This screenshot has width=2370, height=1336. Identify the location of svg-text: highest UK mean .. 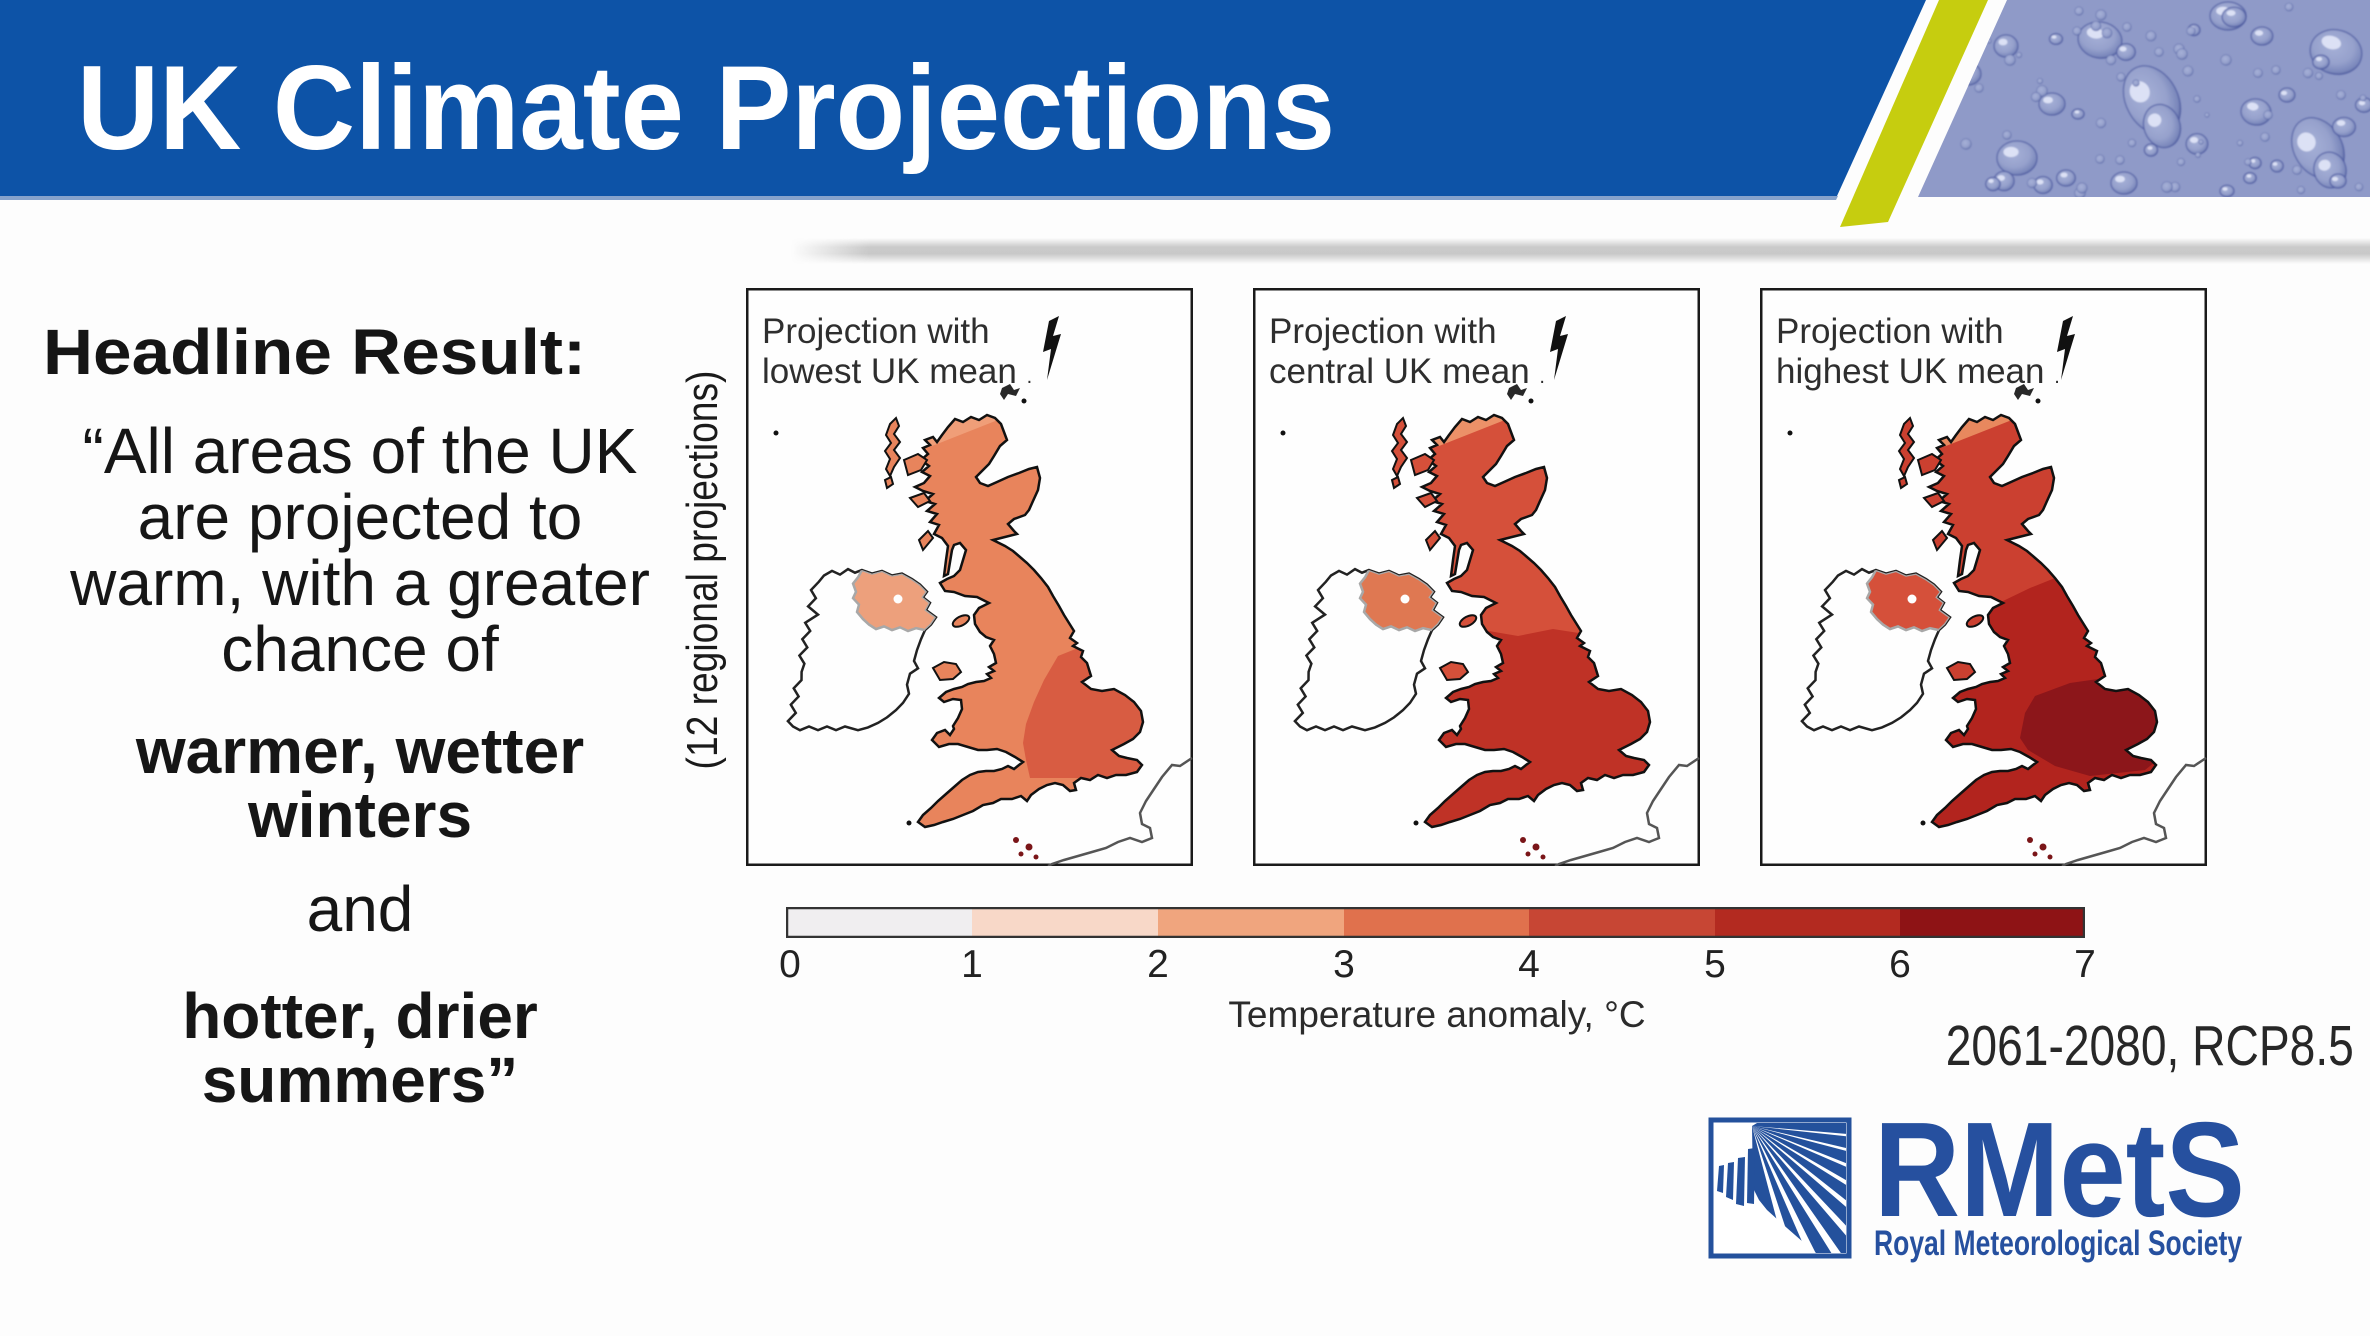
(1918, 371).